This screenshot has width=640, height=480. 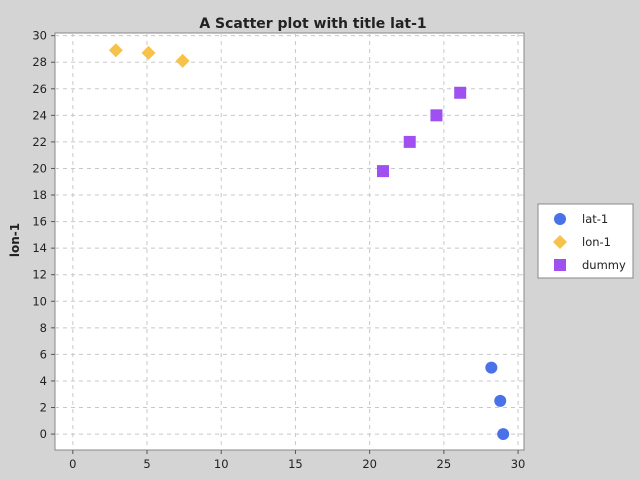 What do you see at coordinates (295, 464) in the screenshot?
I see `x-tick-label: 15` at bounding box center [295, 464].